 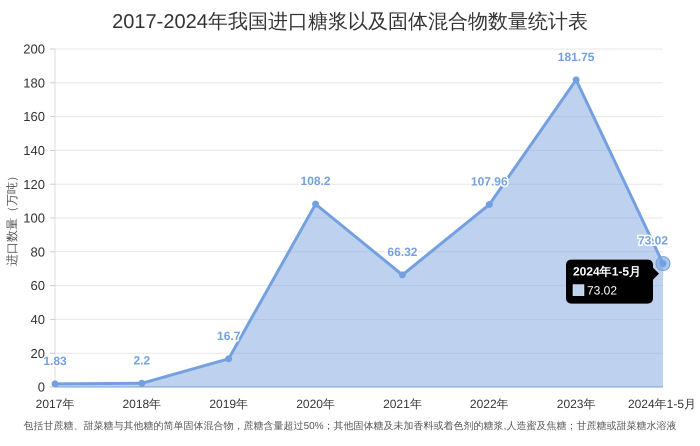 What do you see at coordinates (34, 150) in the screenshot?
I see `y-tick-label: 140` at bounding box center [34, 150].